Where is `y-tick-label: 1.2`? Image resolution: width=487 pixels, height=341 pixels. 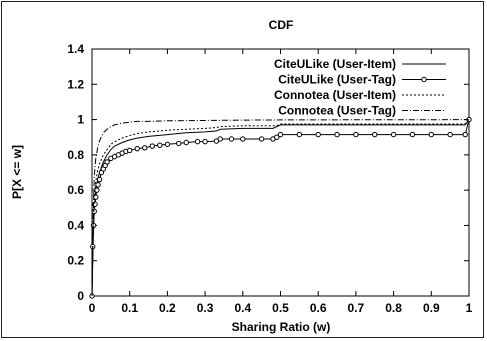
y-tick-label: 1.2 is located at coordinates (75, 84).